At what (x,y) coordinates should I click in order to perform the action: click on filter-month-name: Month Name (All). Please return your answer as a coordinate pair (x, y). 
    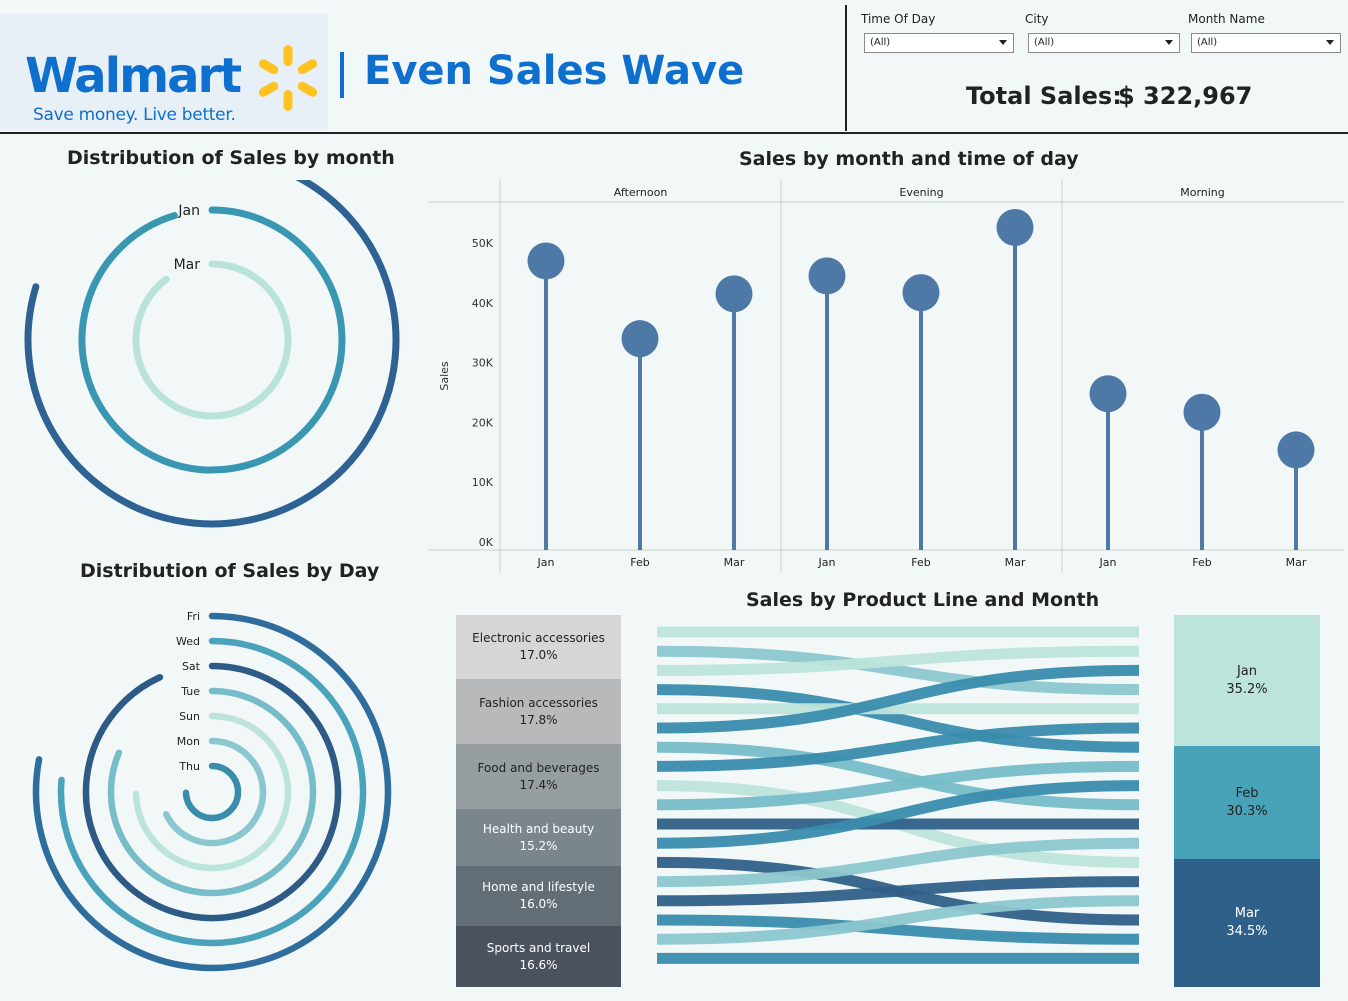
    Looking at the image, I should click on (1265, 32).